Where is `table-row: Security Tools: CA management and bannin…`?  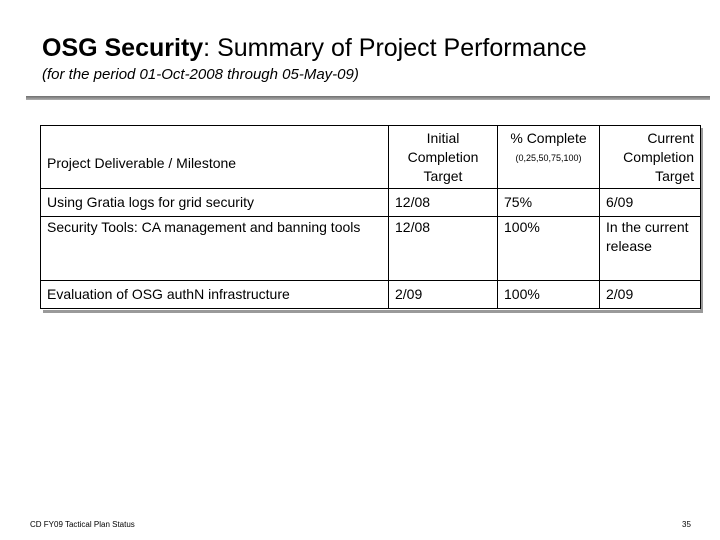
table-row: Security Tools: CA management and bannin… is located at coordinates (370, 248).